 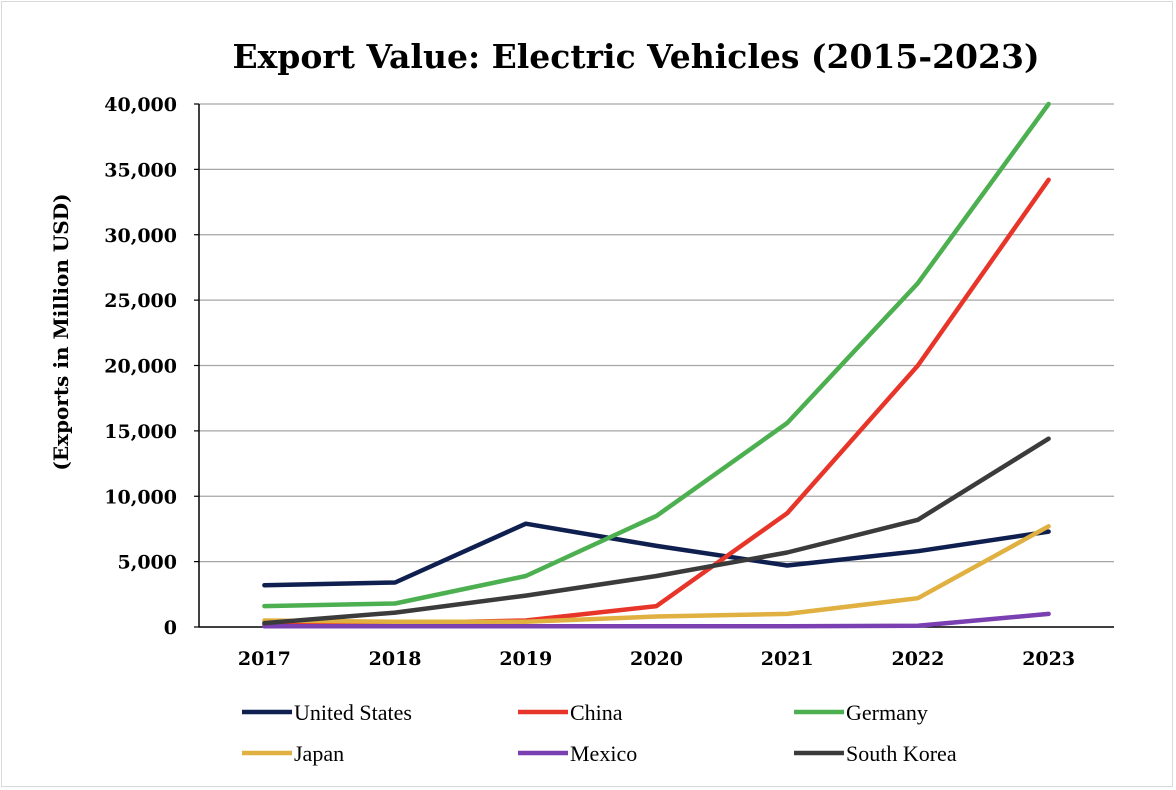 I want to click on legend-label: Japan, so click(x=319, y=753).